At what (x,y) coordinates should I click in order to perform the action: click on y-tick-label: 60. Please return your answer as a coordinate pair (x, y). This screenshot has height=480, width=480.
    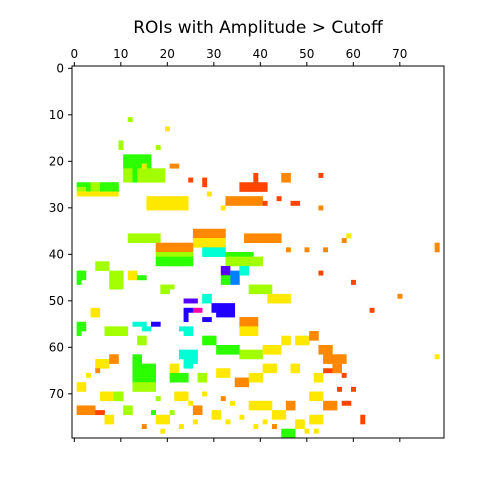
    Looking at the image, I should click on (56, 347).